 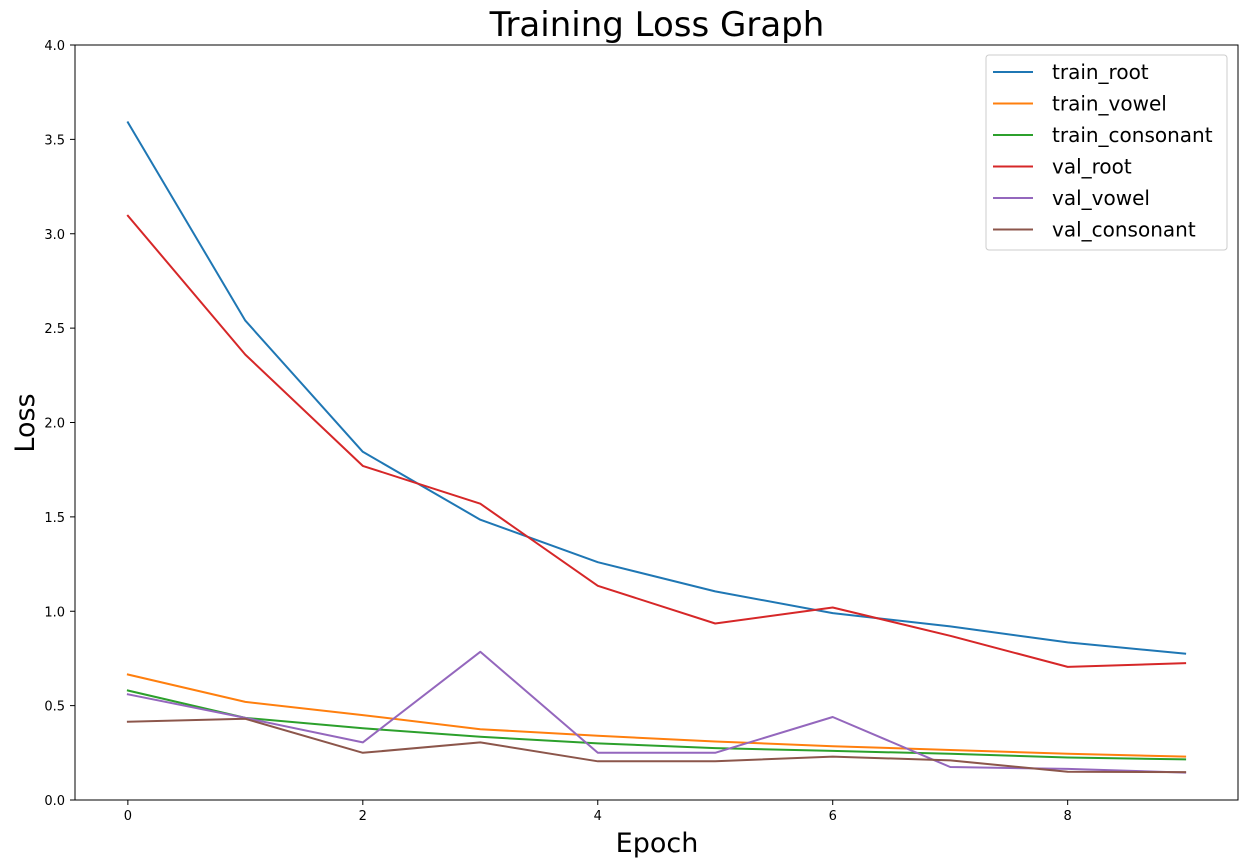 I want to click on series-line-train_vowel, so click(x=656, y=715).